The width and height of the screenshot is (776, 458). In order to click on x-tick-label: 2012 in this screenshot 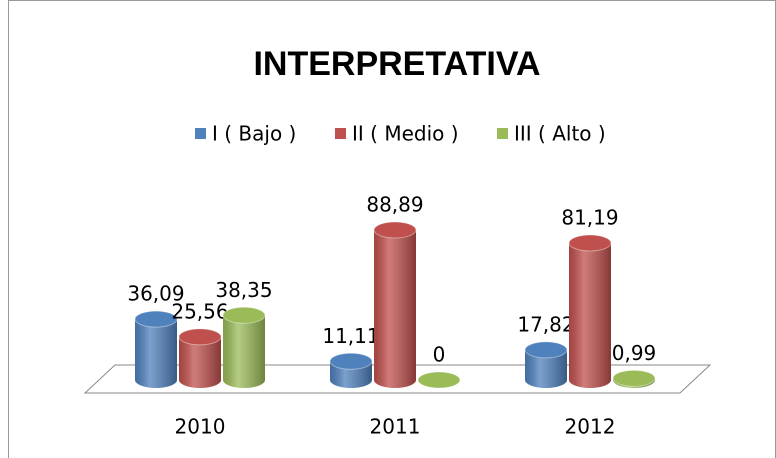, I will do `click(590, 427)`.